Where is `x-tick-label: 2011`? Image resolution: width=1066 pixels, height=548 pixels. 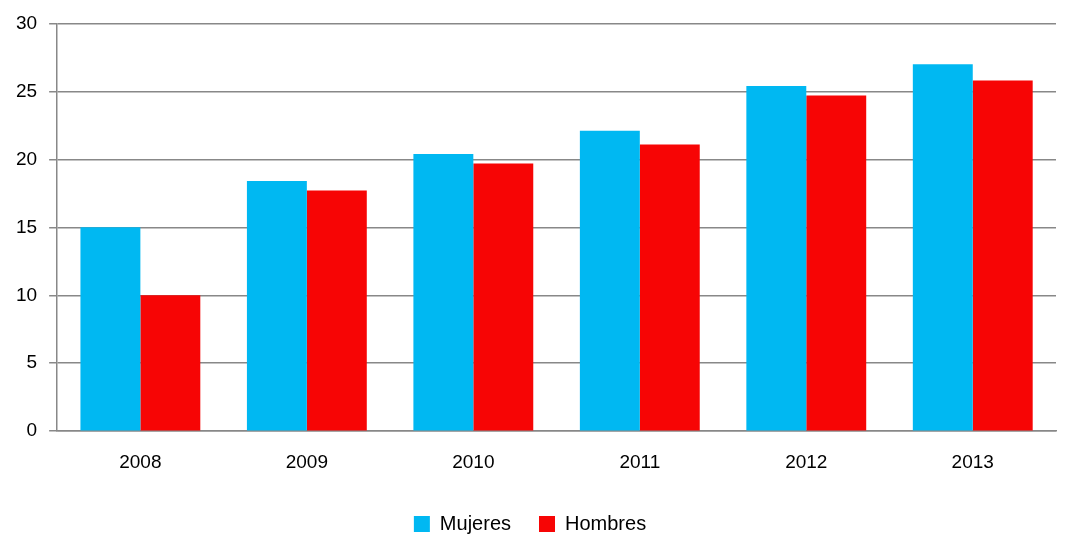 x-tick-label: 2011 is located at coordinates (640, 461).